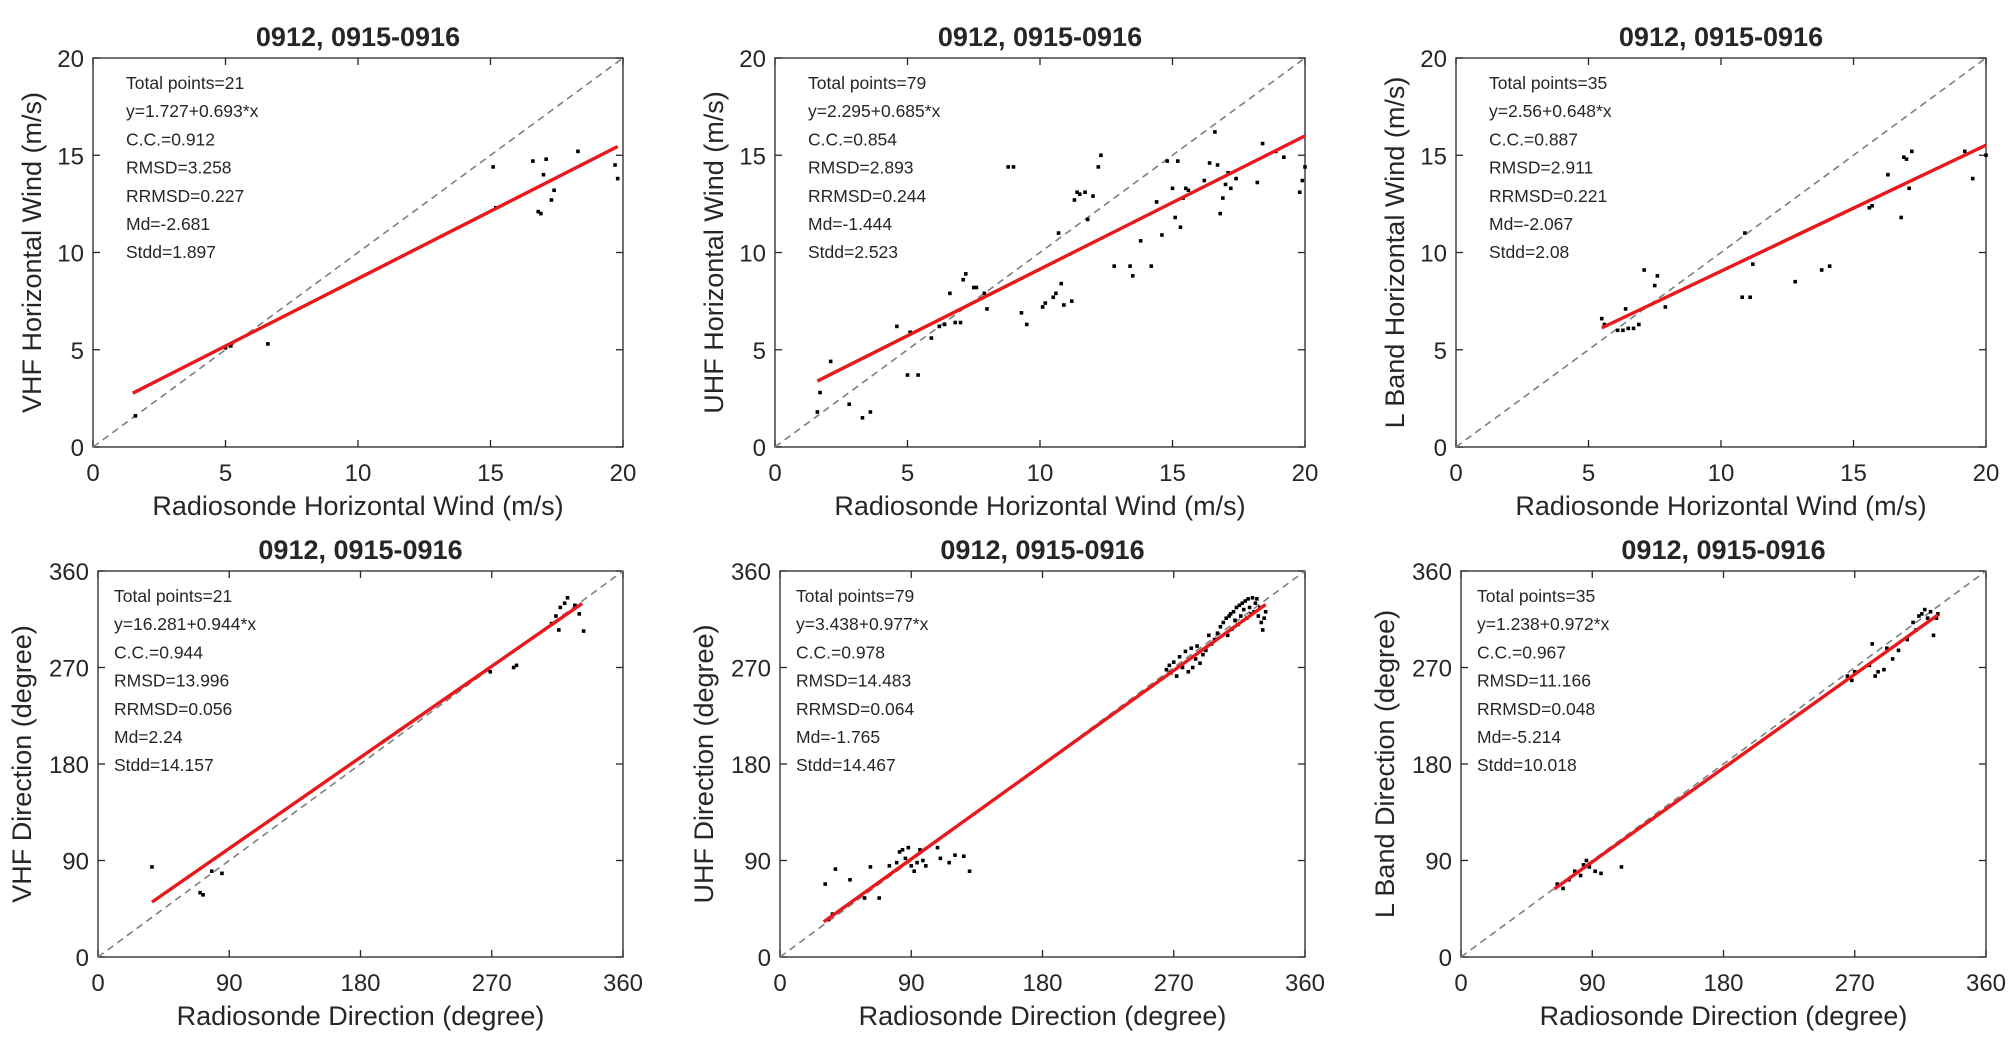 The width and height of the screenshot is (2011, 1054). I want to click on y-tick-label: 270, so click(1432, 669).